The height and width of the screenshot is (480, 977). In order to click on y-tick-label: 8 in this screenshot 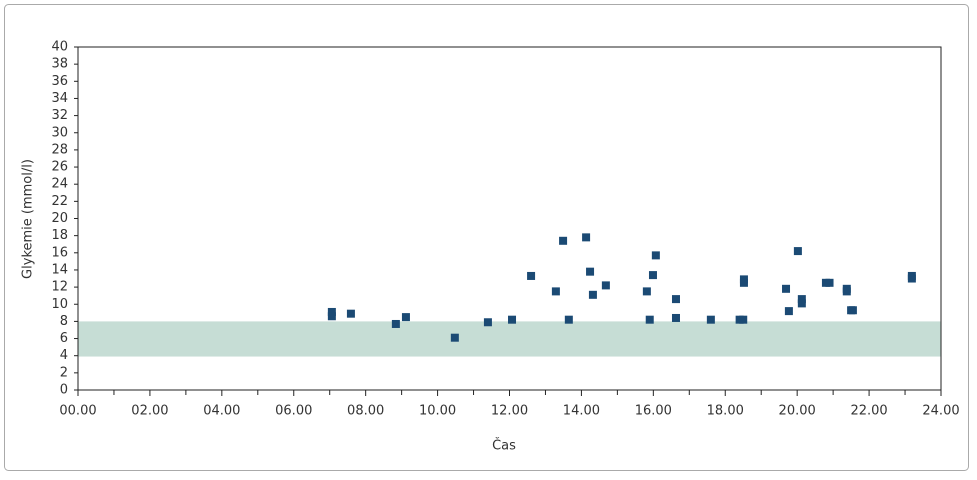, I will do `click(64, 321)`.